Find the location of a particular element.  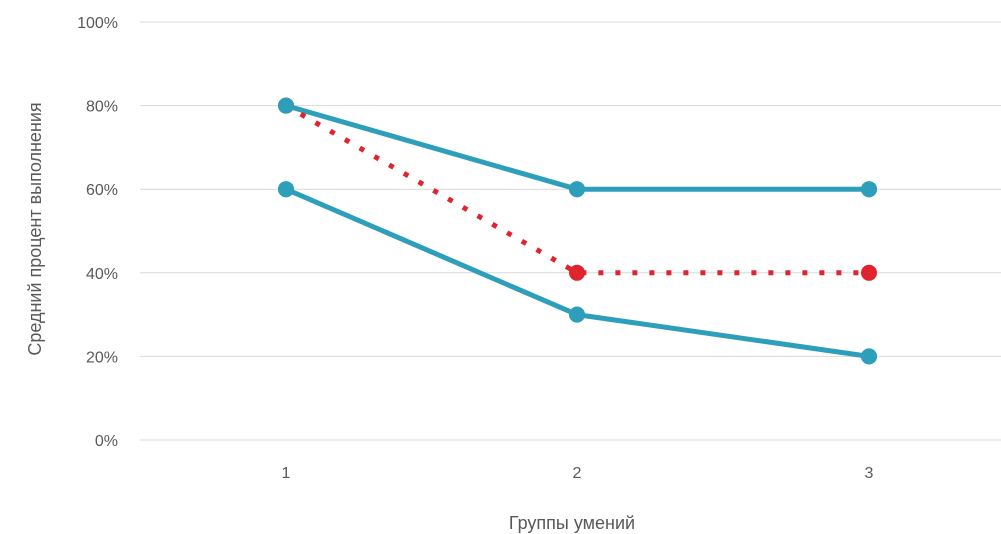

x-tick-label: 2 is located at coordinates (577, 473).